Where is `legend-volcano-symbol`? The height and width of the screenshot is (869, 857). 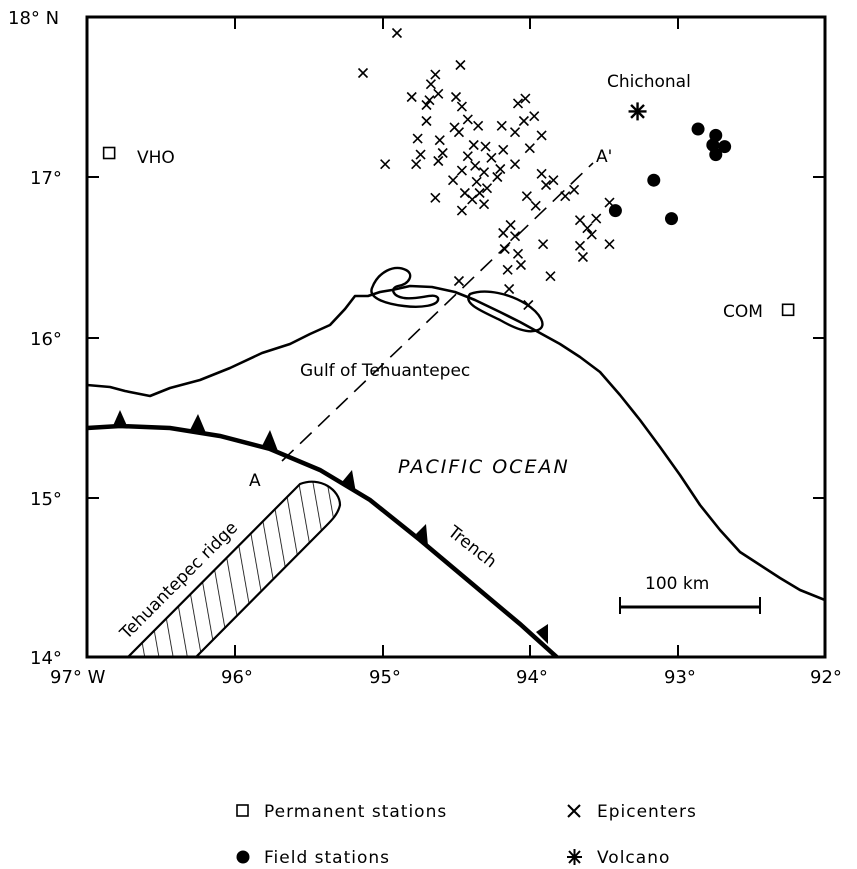
legend-volcano-symbol is located at coordinates (574, 857).